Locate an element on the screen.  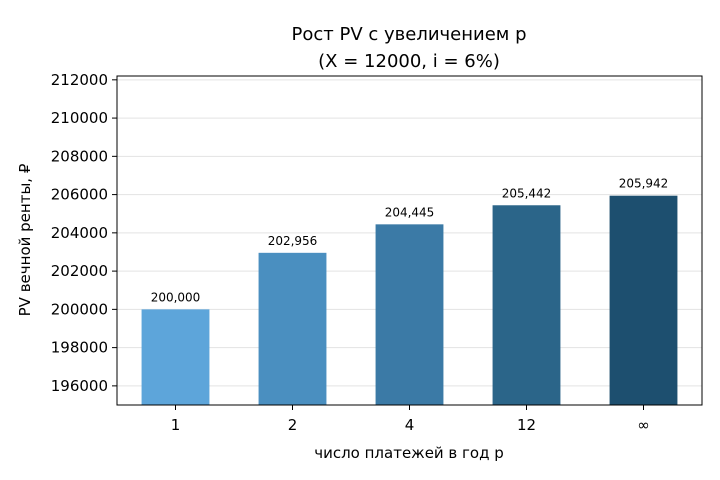
x-tick-label: 1 is located at coordinates (176, 425).